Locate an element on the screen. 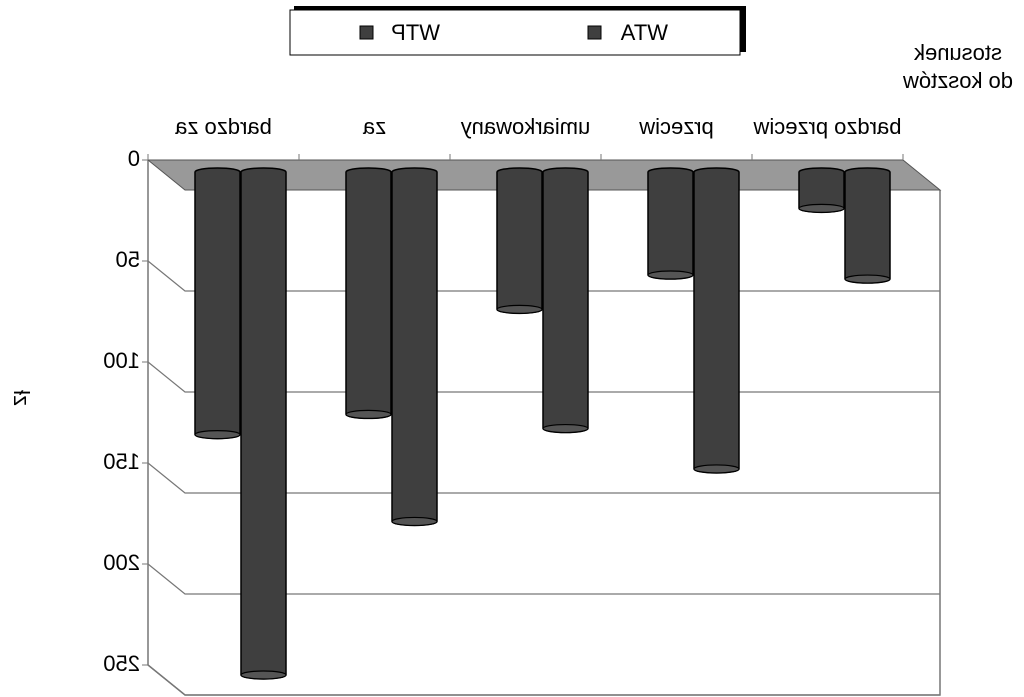 This screenshot has width=1024, height=697. y-tick-label: 150 is located at coordinates (121, 461).